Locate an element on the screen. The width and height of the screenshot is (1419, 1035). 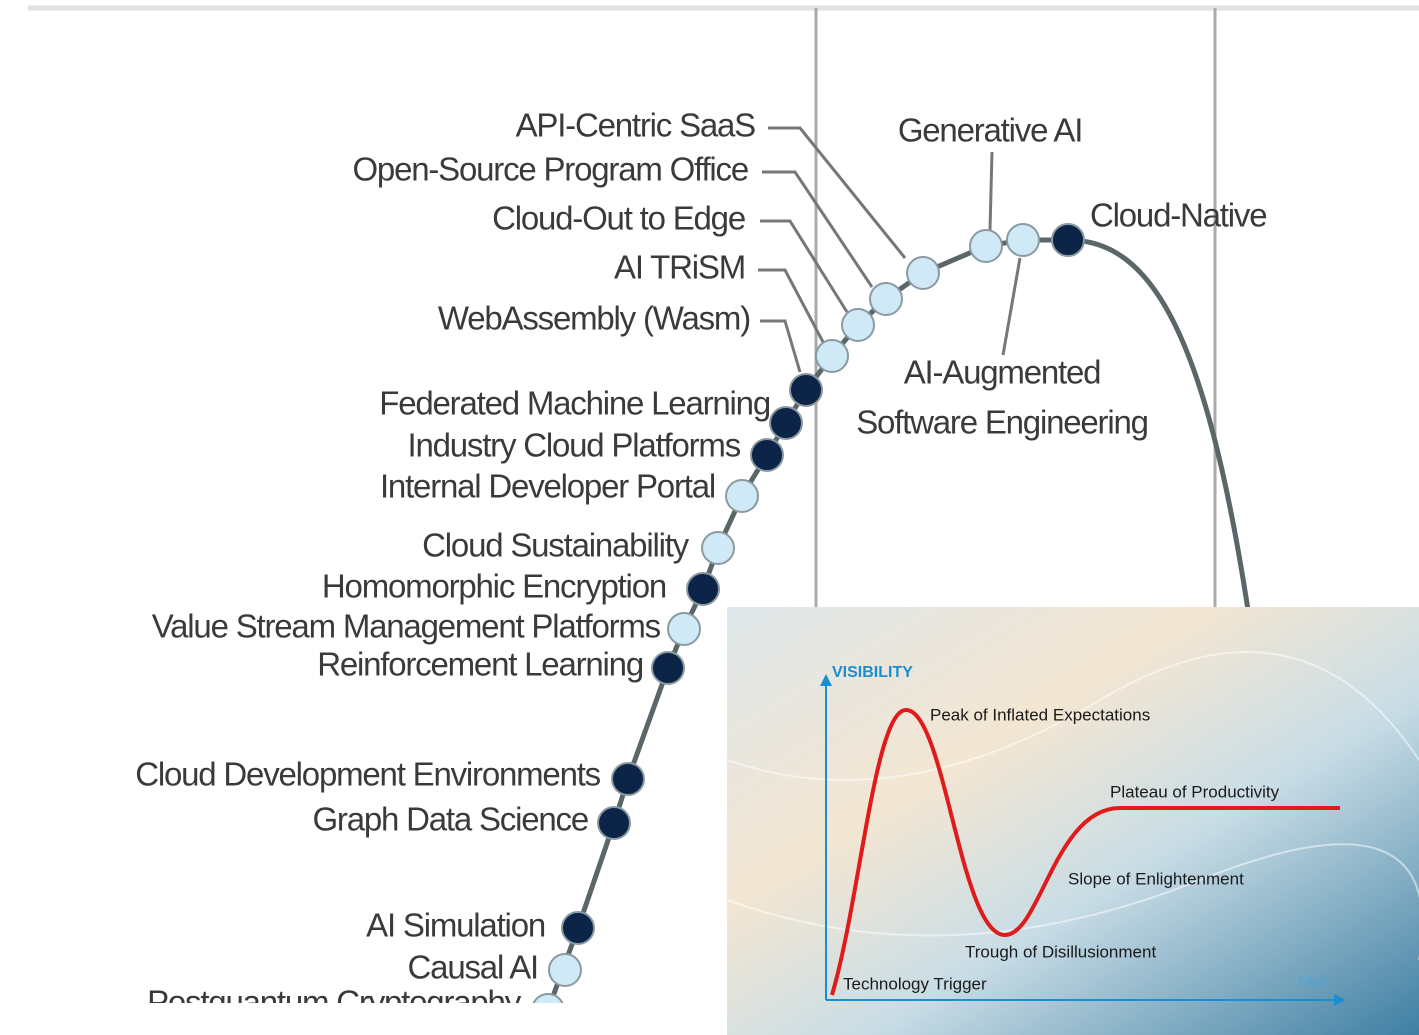
phase-label: Technology Trigger is located at coordinates (915, 983).